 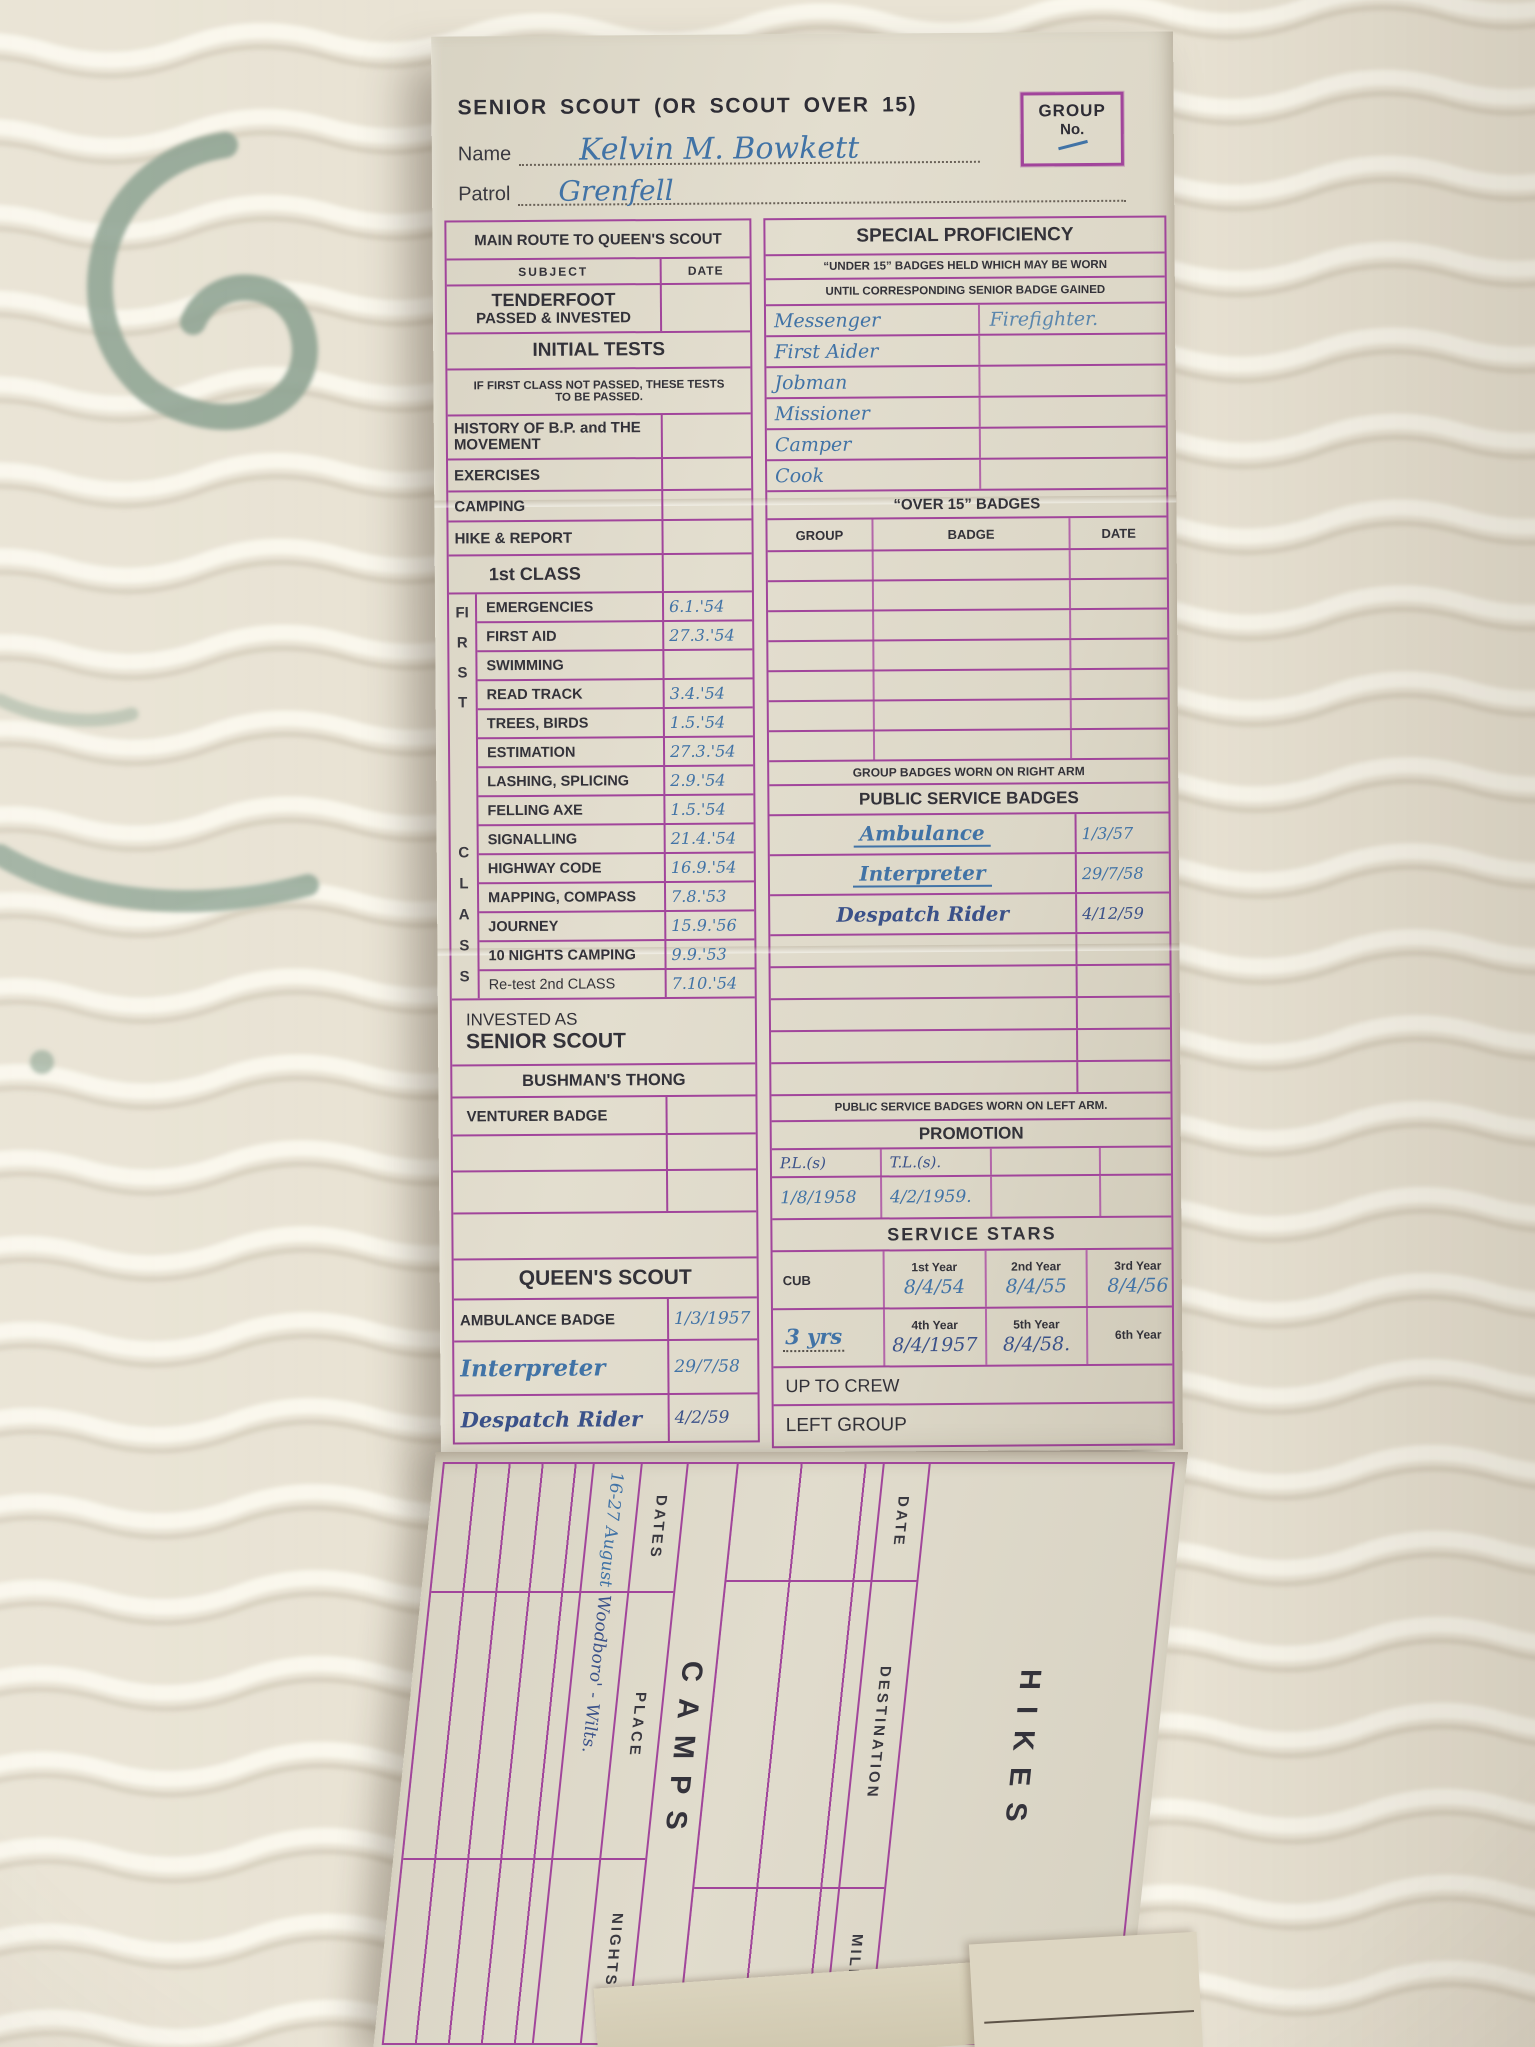 I want to click on table-row: MAPPING, COMPASS 7.8.'53, so click(x=616, y=896).